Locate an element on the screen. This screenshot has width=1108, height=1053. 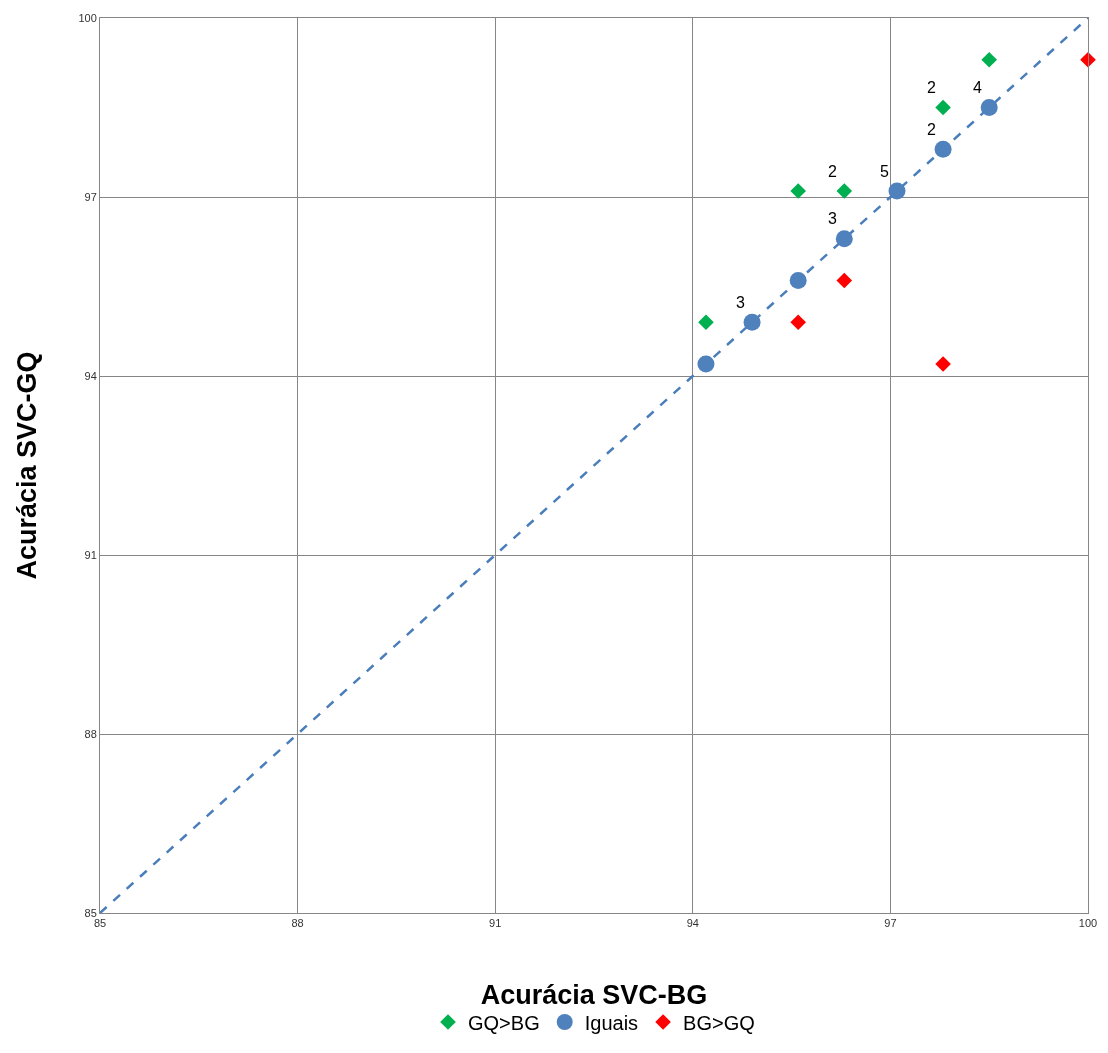
x-tick-label: 100 is located at coordinates (1088, 923).